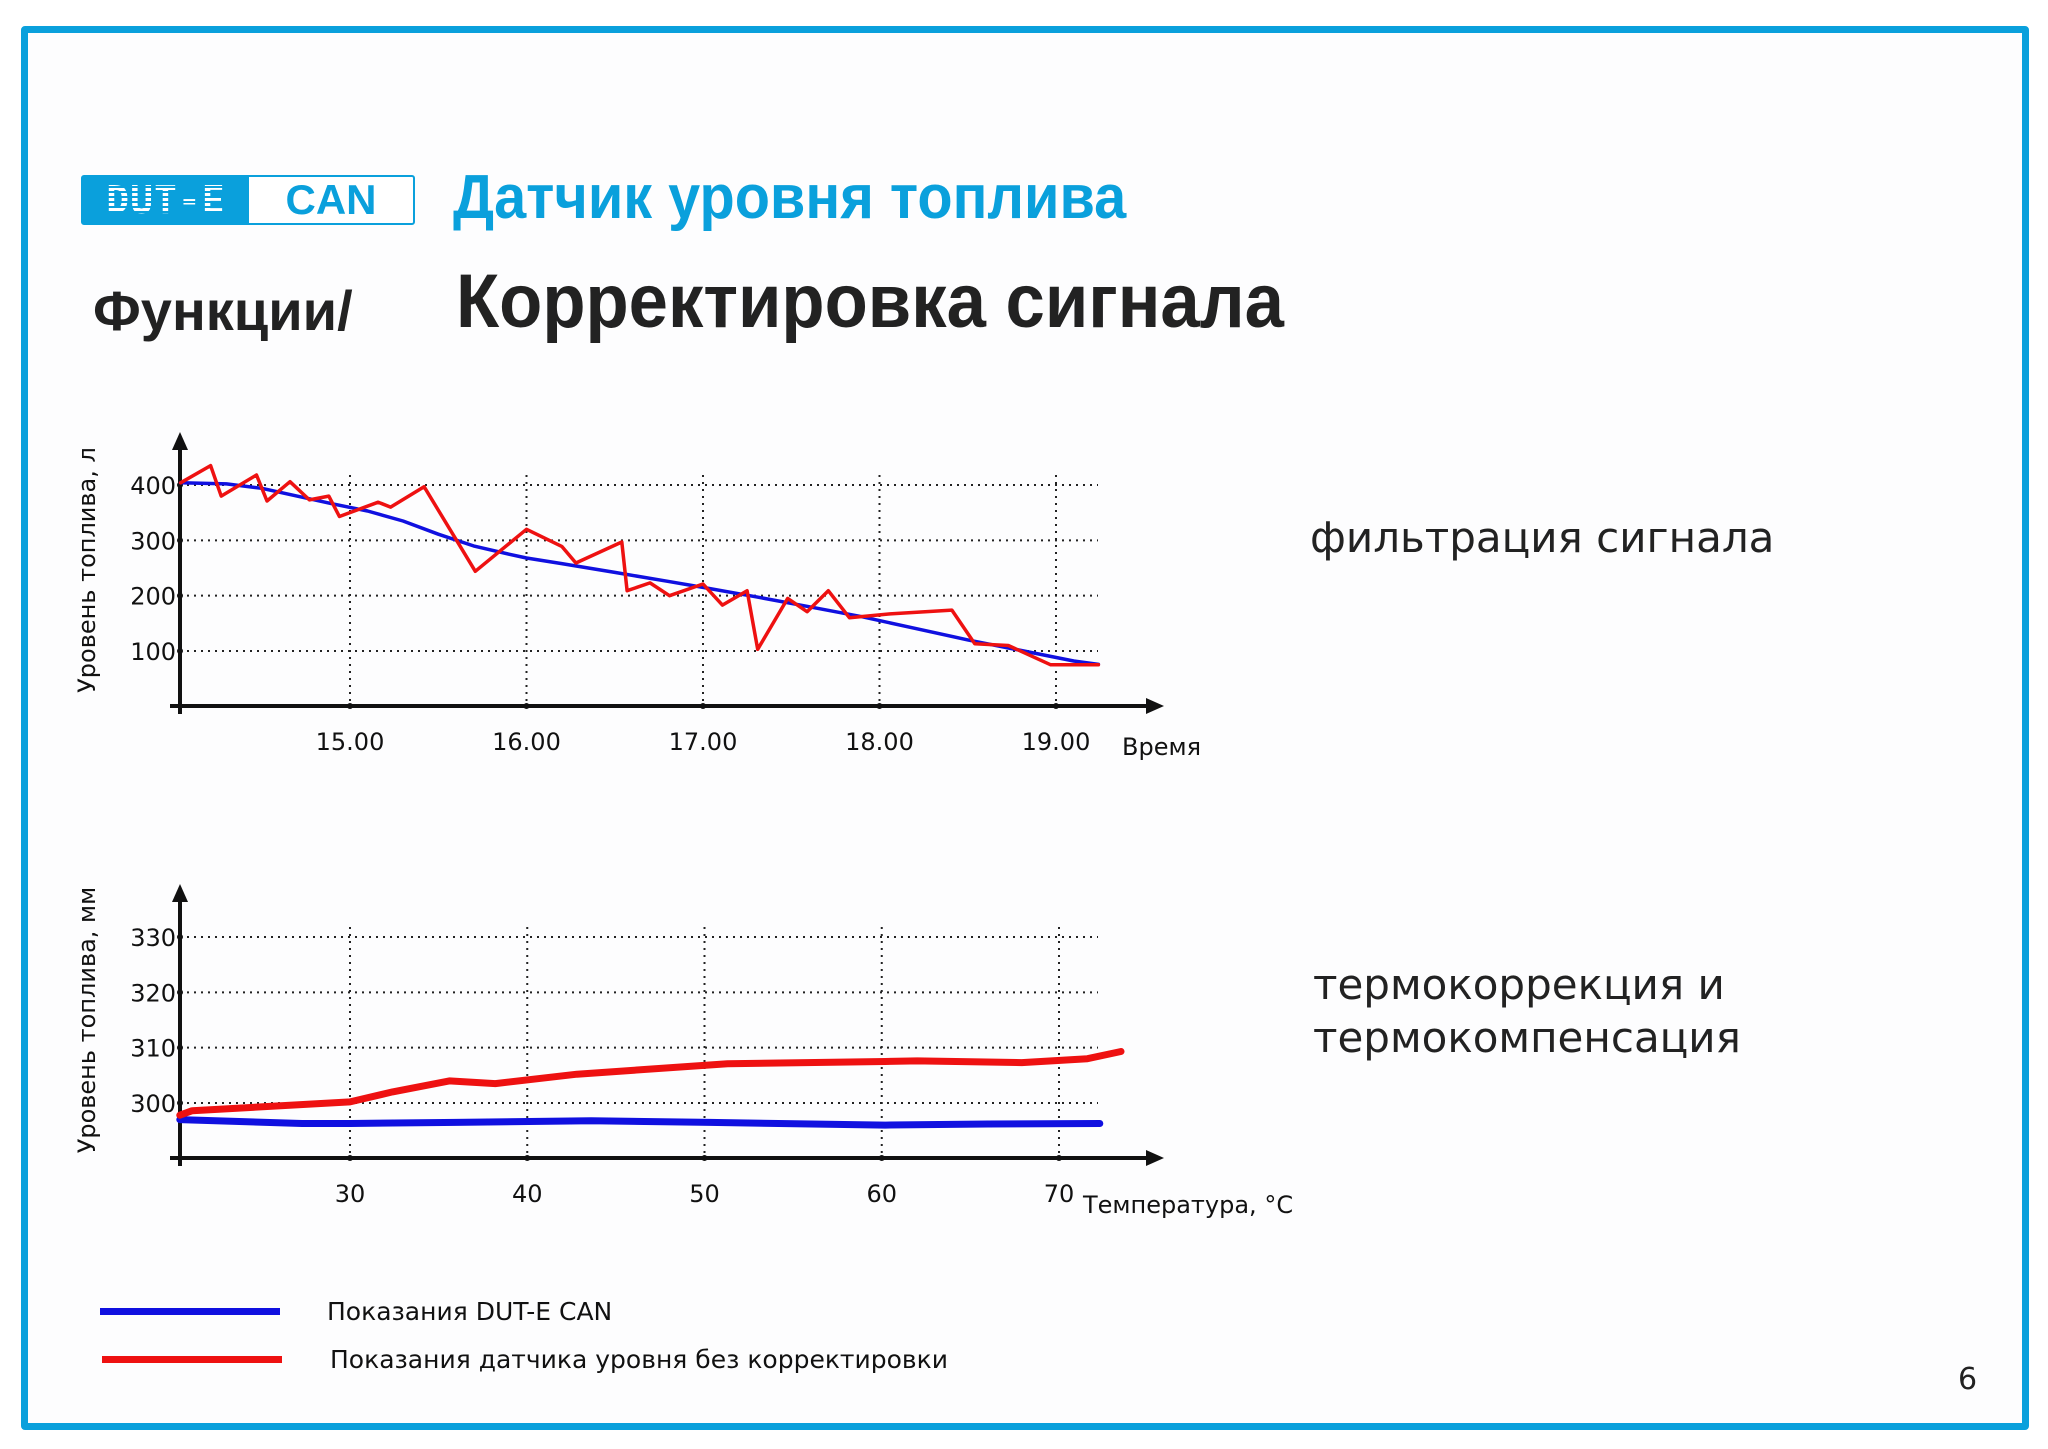 The height and width of the screenshot is (1449, 2048). Describe the element at coordinates (153, 597) in the screenshot. I see `y-tick-label: 200` at that location.